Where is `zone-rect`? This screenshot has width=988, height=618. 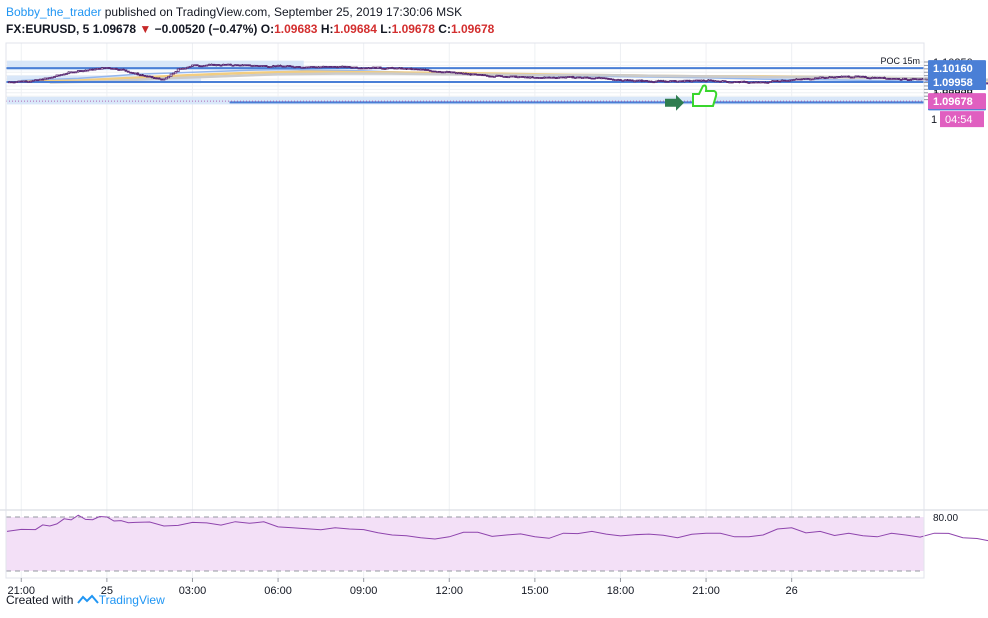
zone-rect is located at coordinates (155, 65).